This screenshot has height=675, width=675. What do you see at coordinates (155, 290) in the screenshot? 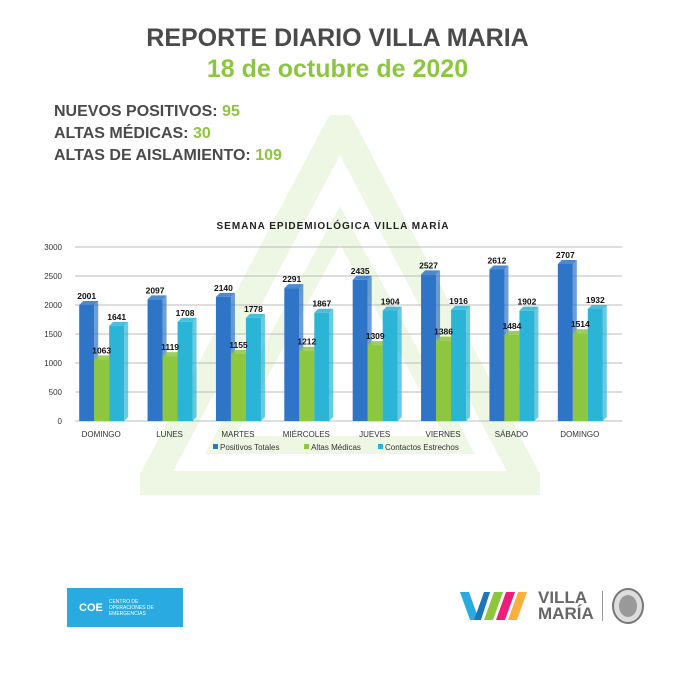
I see `data-label: 2097` at bounding box center [155, 290].